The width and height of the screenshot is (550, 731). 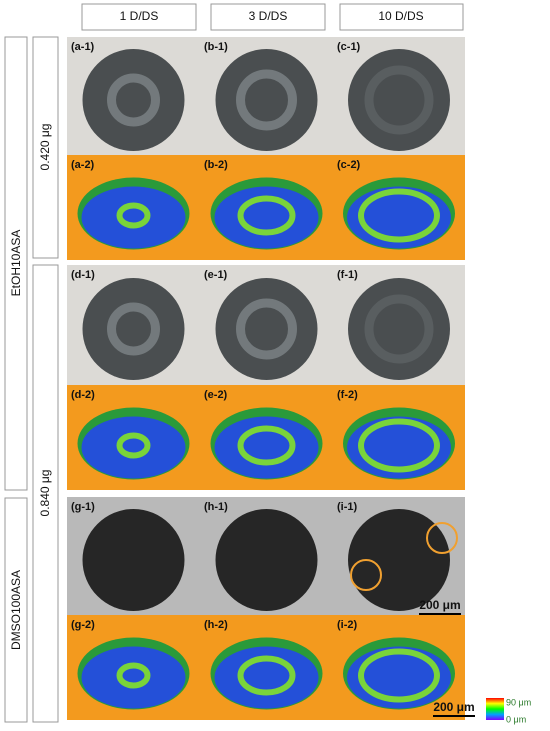 I want to click on panel-label: (e-2), so click(x=216, y=395).